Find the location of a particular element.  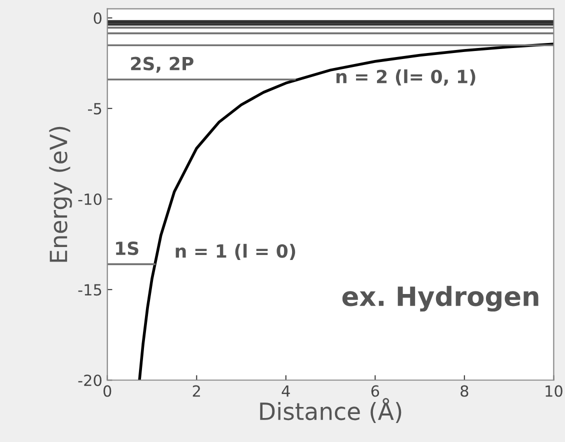

x-tick-label: 6 is located at coordinates (375, 391).